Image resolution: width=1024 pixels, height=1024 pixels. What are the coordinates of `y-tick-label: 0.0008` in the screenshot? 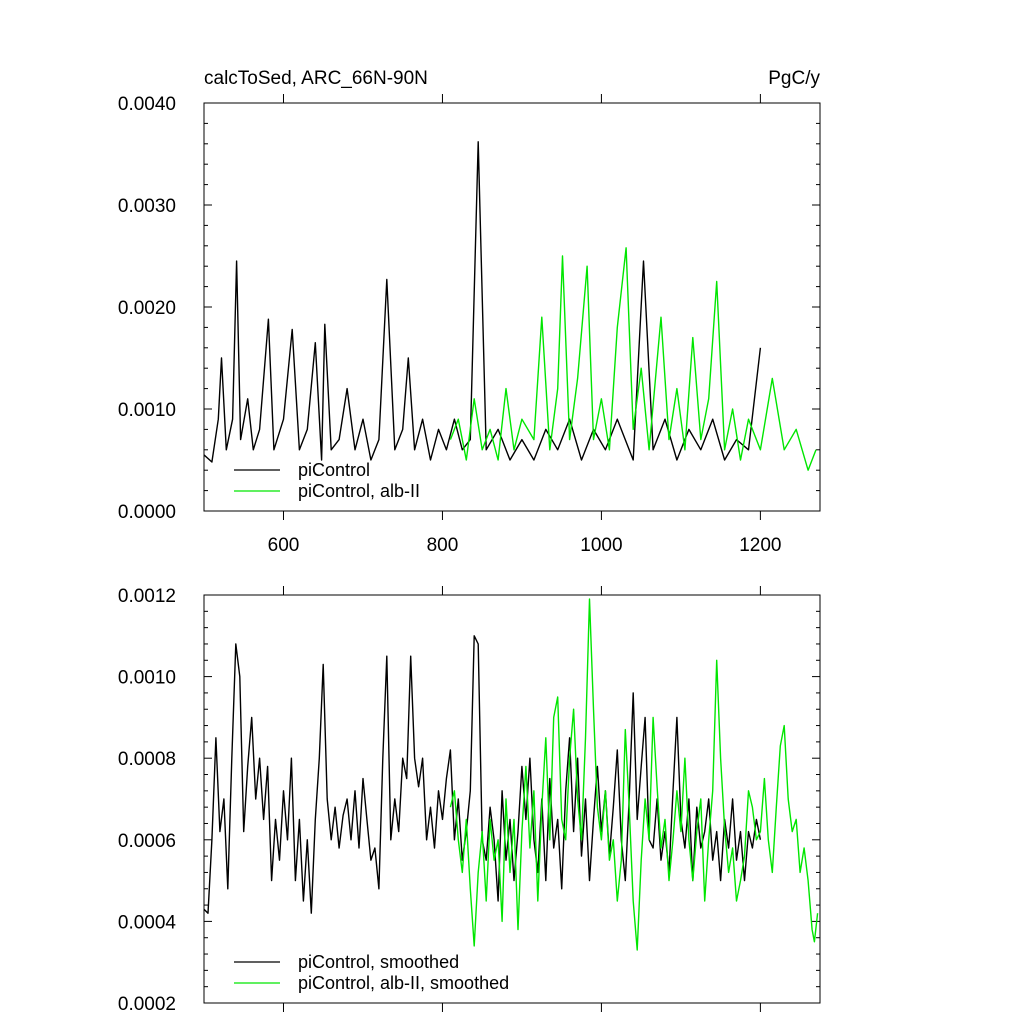 It's located at (147, 759).